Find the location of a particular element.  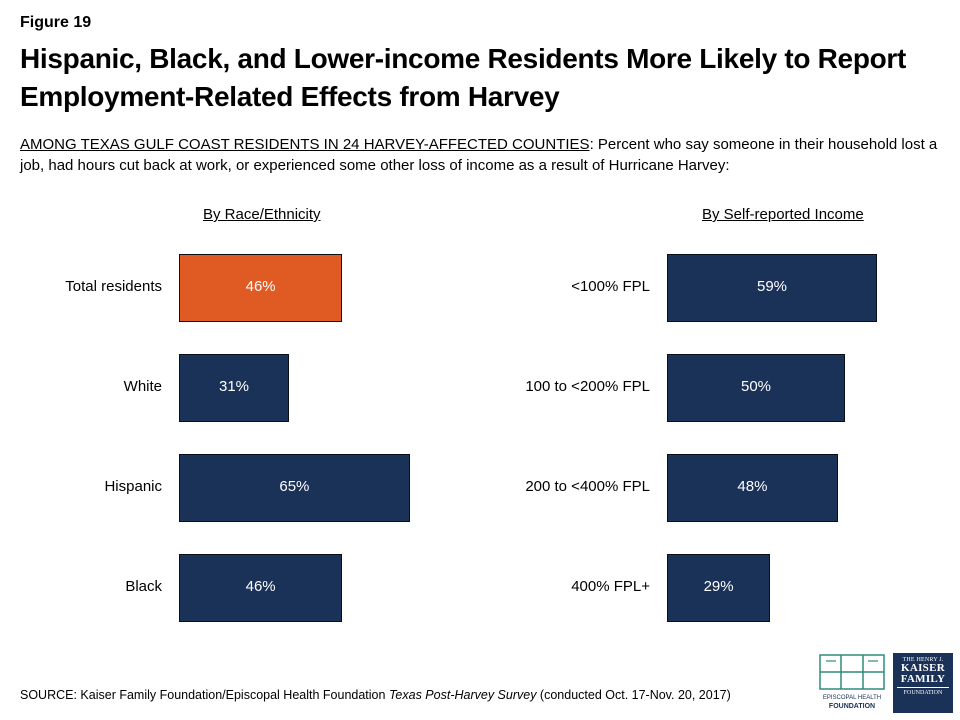

panel-title: By Race/Ethnicity is located at coordinates (262, 214).